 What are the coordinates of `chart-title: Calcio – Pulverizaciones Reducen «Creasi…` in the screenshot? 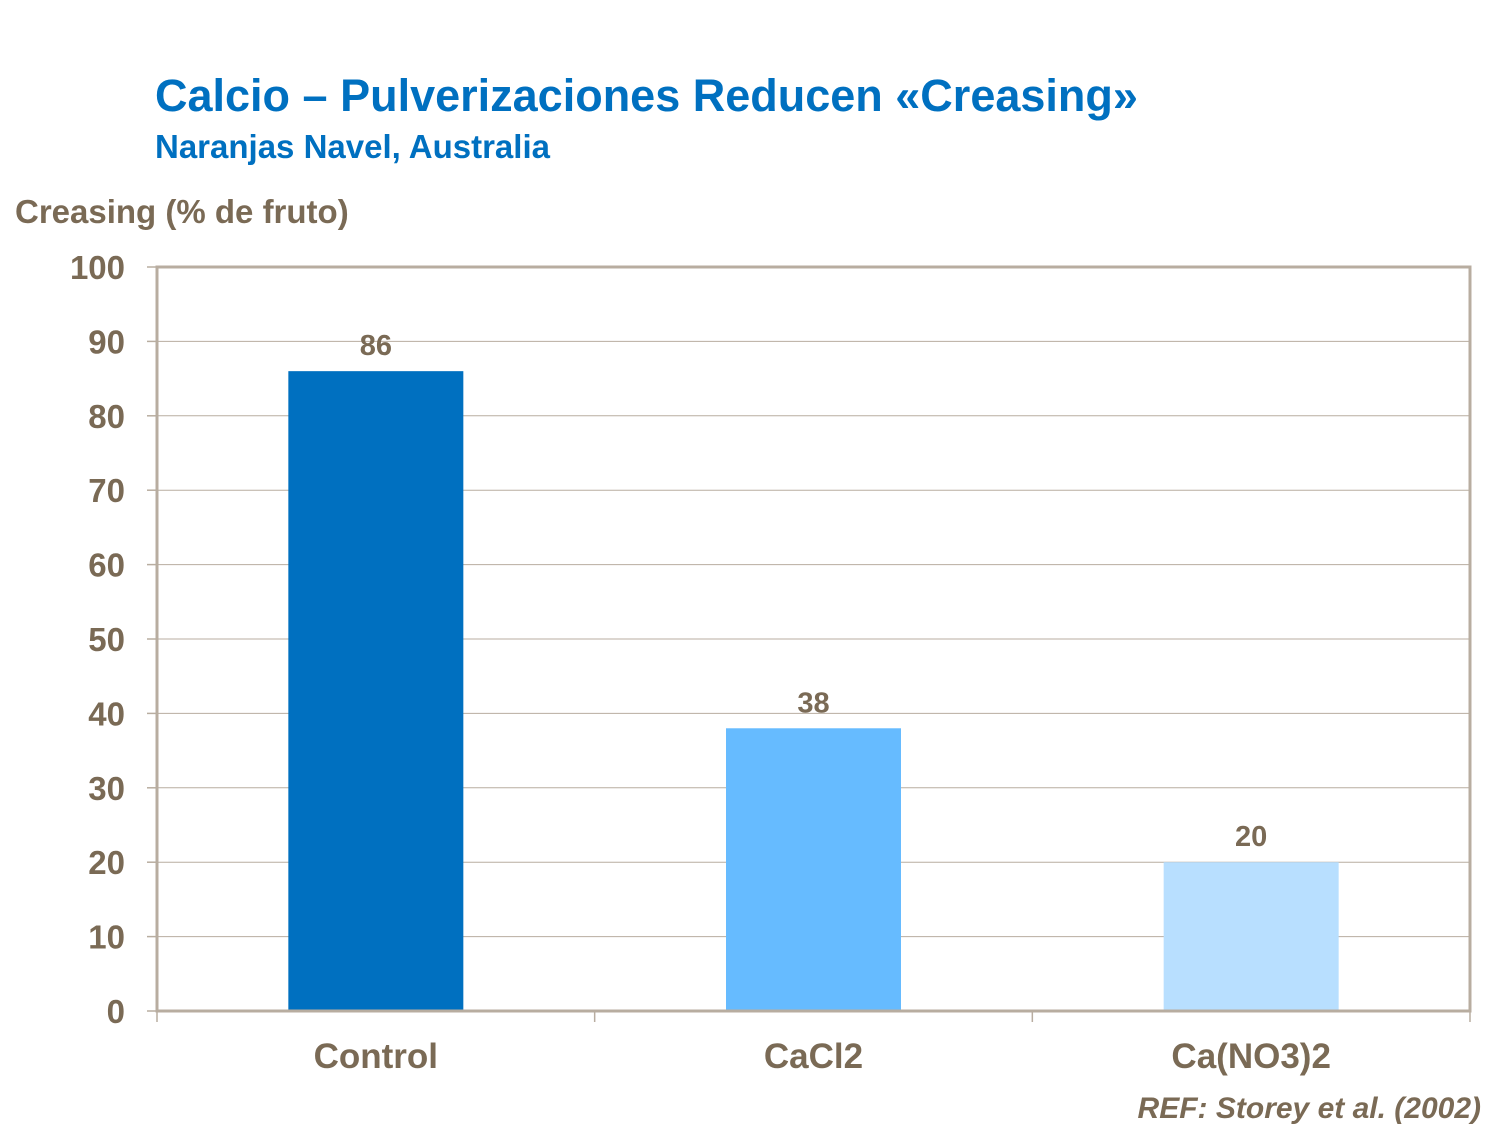 It's located at (646, 95).